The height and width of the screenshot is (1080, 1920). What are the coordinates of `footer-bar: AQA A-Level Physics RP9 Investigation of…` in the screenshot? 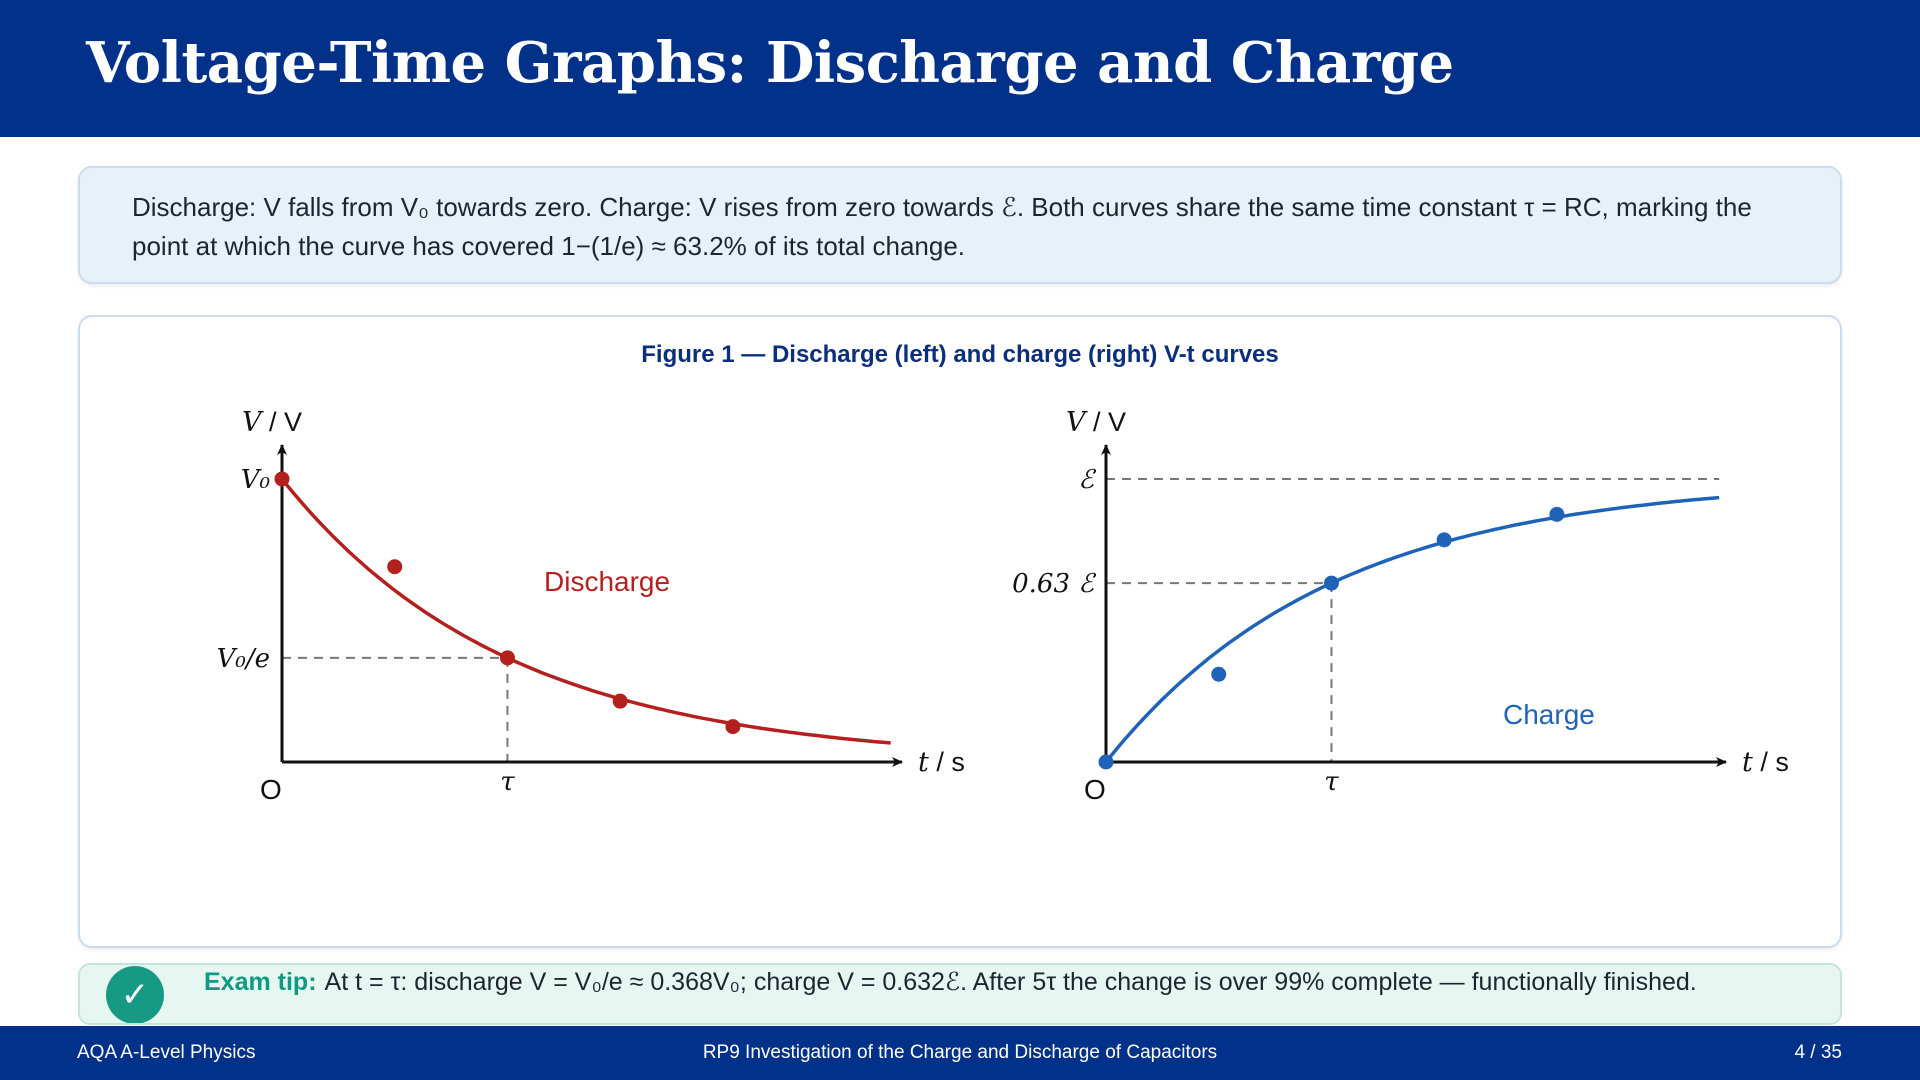 It's located at (960, 1053).